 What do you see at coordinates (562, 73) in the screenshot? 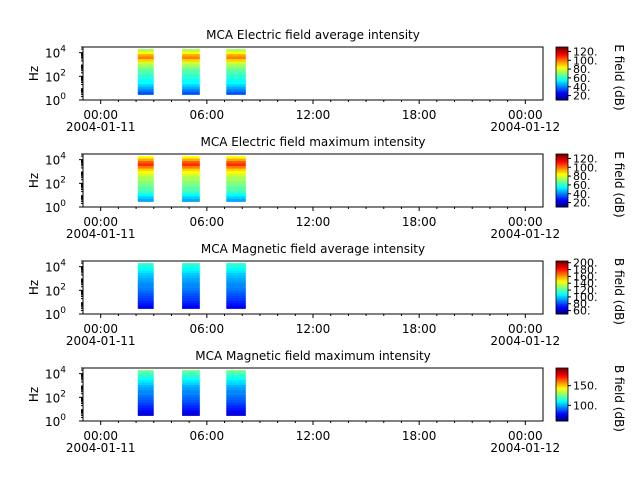
I see `colorbar-frame` at bounding box center [562, 73].